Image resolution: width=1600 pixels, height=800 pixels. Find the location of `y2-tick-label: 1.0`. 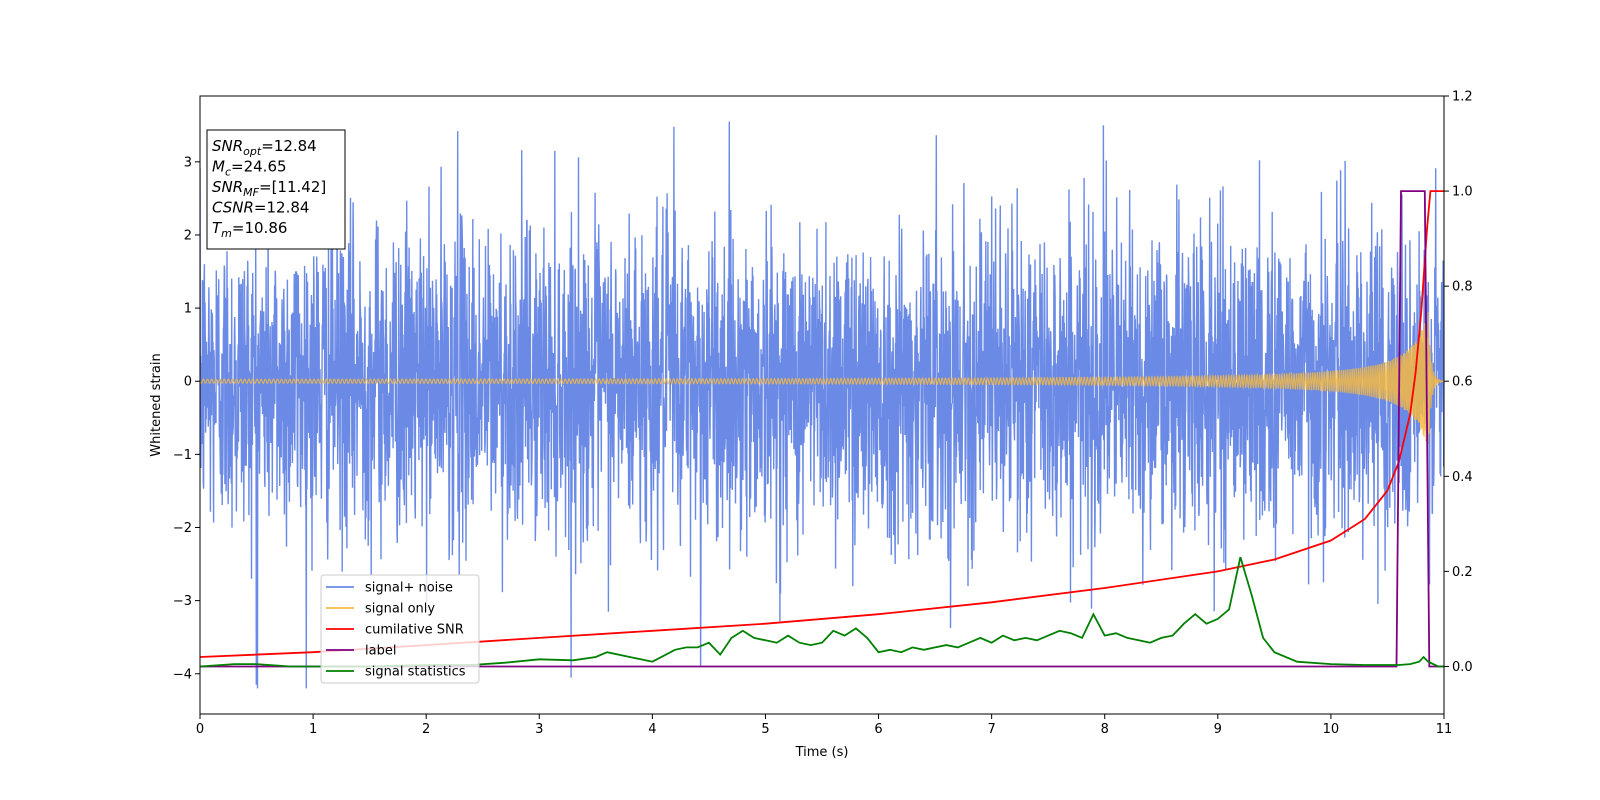

y2-tick-label: 1.0 is located at coordinates (1462, 192).